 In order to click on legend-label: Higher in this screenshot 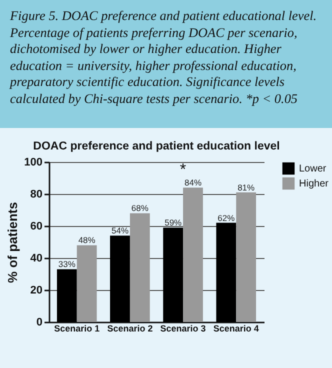, I will do `click(314, 184)`.